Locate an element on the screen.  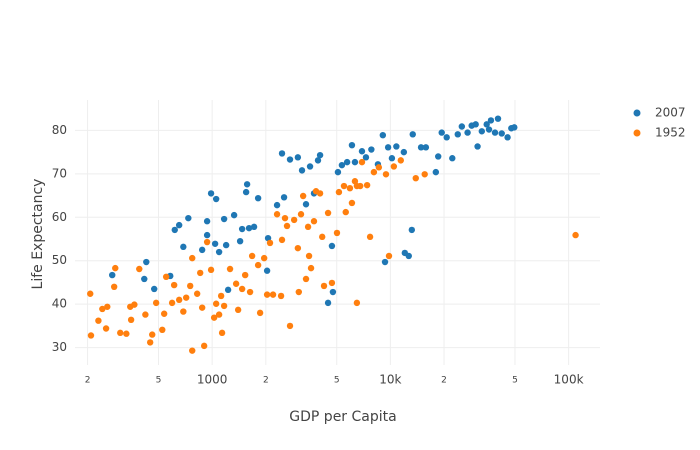
y-tick-label: 40 is located at coordinates (59, 304).